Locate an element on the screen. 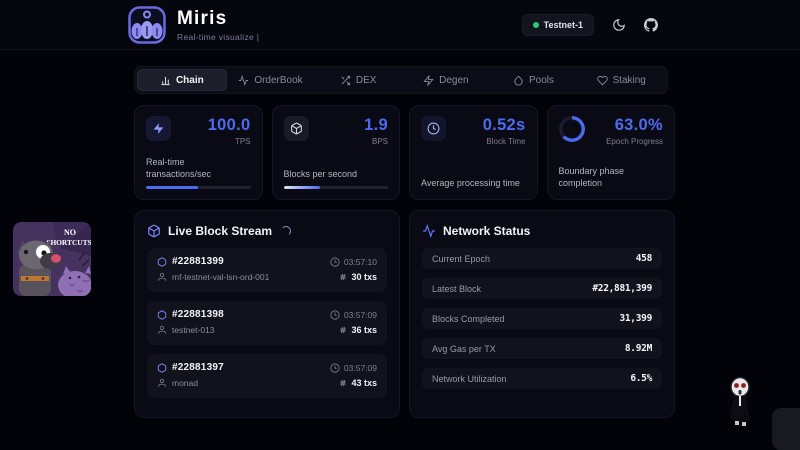  status-value: #22,881,399 is located at coordinates (622, 288).